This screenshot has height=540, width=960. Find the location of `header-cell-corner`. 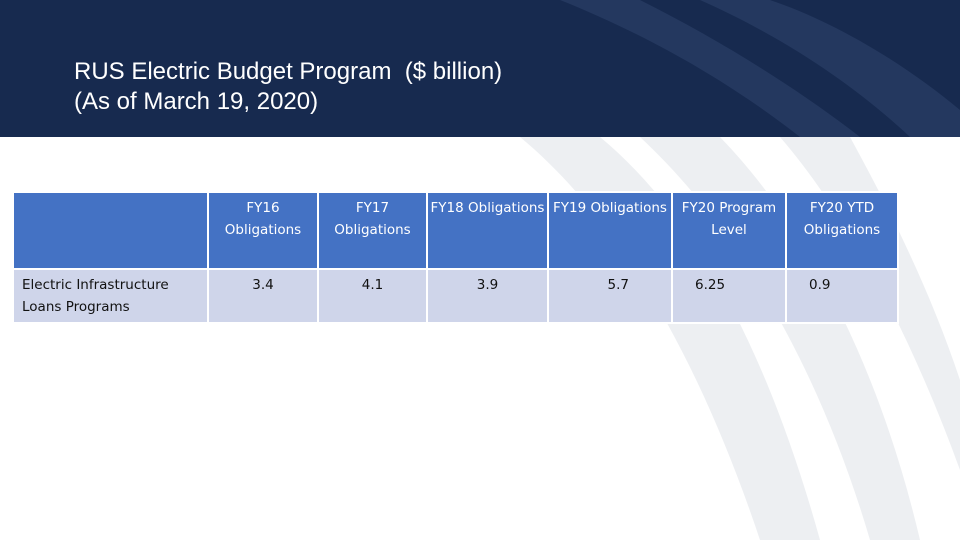

header-cell-corner is located at coordinates (110, 230).